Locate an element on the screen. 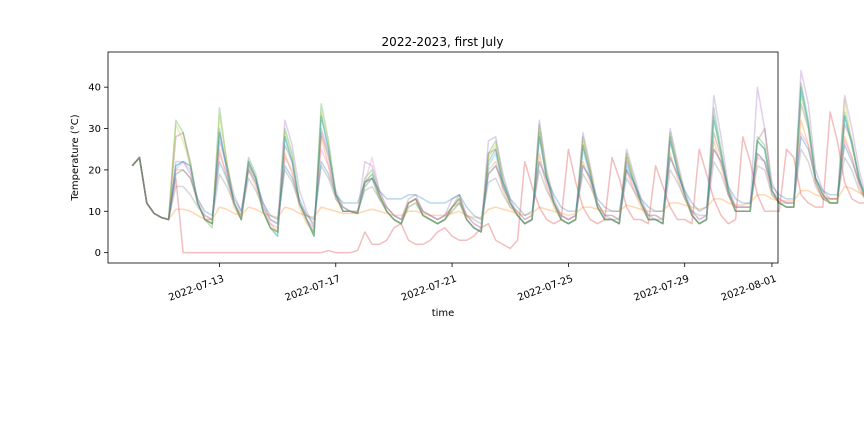 This screenshot has height=436, width=864. y-axis-label: Temperature (°C) is located at coordinates (75, 157).